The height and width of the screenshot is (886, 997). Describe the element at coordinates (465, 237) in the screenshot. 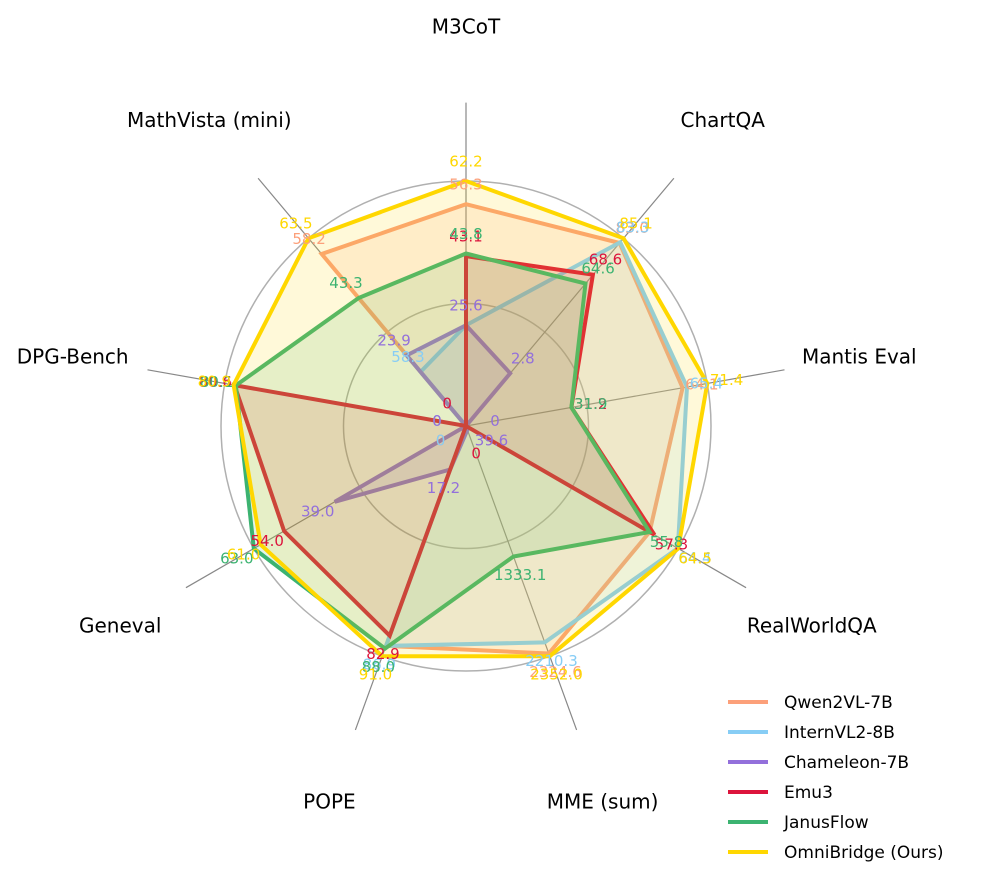

I see `value-label-emu3-m3cot: 43.1` at that location.